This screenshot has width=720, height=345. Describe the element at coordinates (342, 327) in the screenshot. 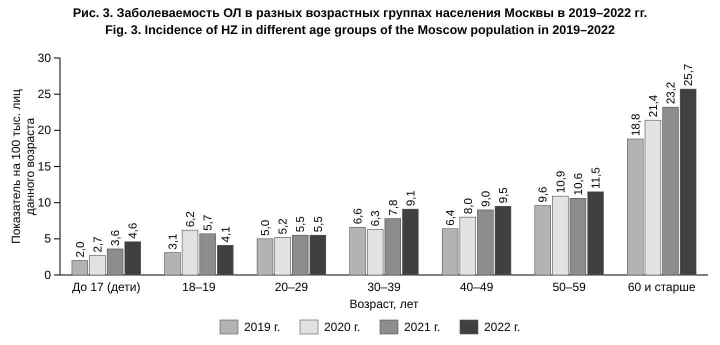

I see `legend-label: 2020 г.` at that location.